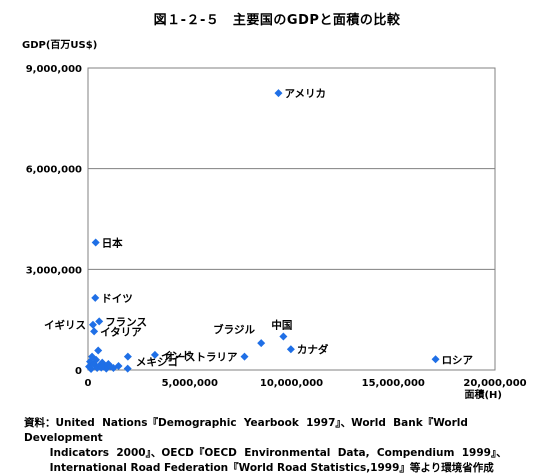  Describe the element at coordinates (190, 383) in the screenshot. I see `x-tick-label: 5,000,000` at that location.